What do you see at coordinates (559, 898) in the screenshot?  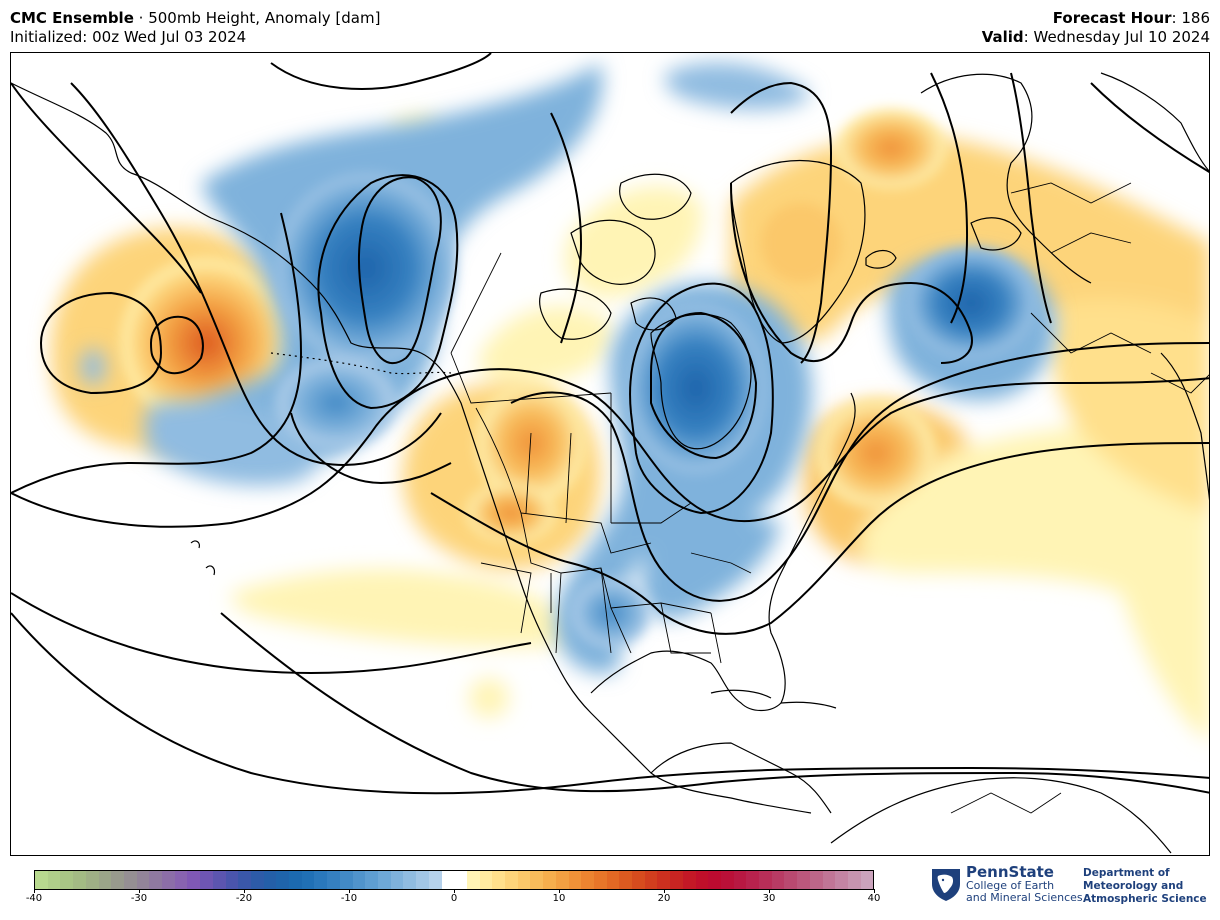 I see `colorbar-tick-label: 10` at bounding box center [559, 898].